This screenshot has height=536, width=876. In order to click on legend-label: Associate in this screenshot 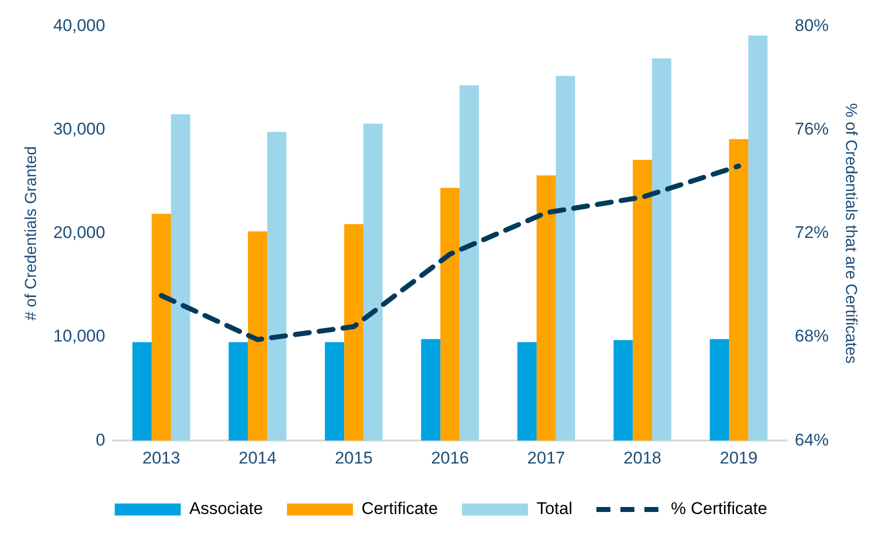, I will do `click(226, 508)`.